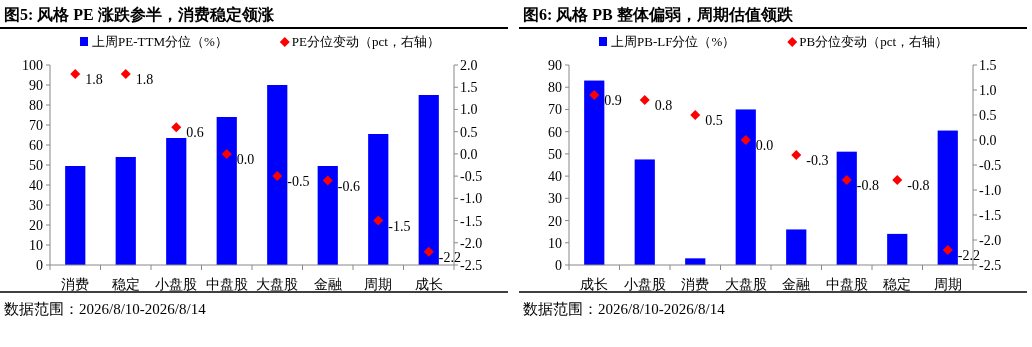 This screenshot has width=1032, height=347. Describe the element at coordinates (613, 100) in the screenshot. I see `data-label: 0.9` at that location.